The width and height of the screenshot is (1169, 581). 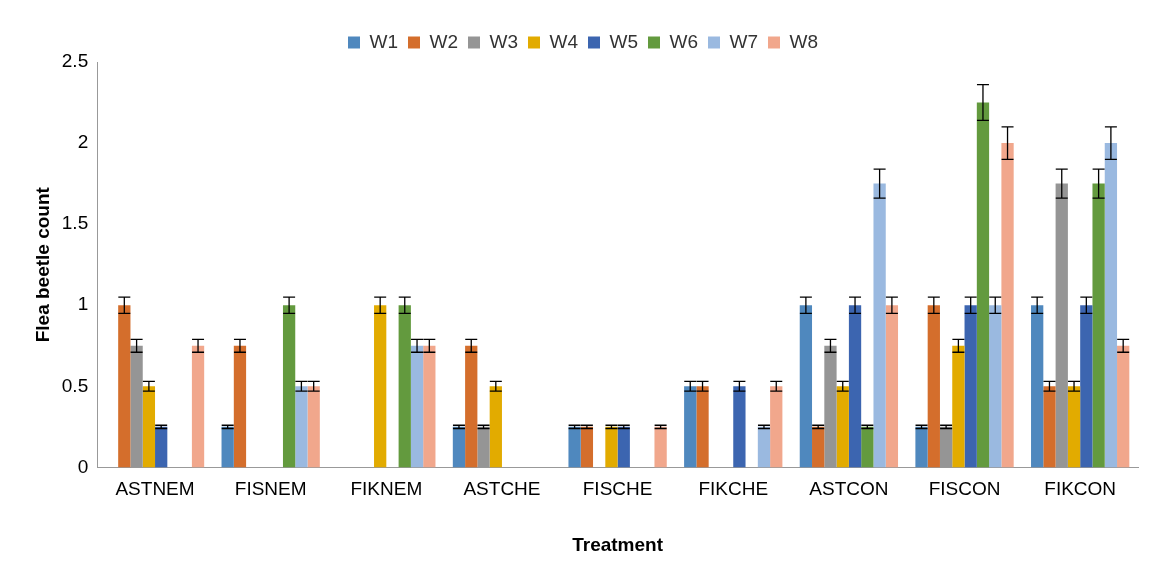 I want to click on legend-label: W4, so click(x=564, y=41).